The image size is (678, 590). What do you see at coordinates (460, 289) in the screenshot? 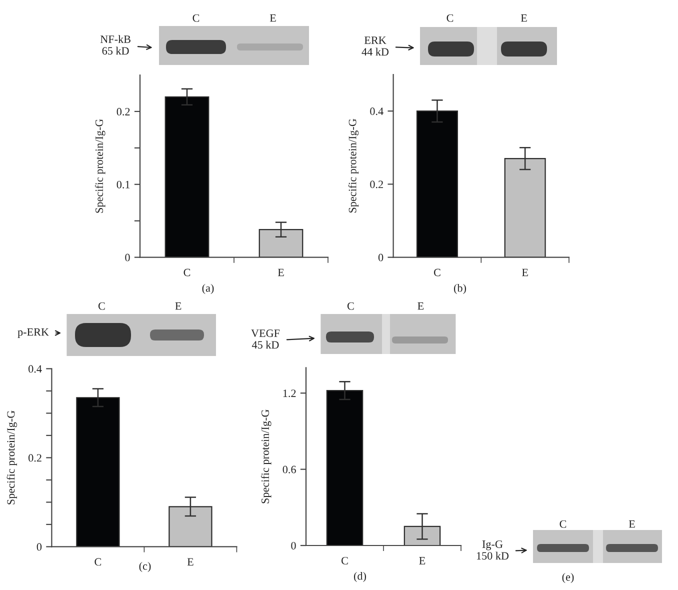
I see `text: (b)` at bounding box center [460, 289].